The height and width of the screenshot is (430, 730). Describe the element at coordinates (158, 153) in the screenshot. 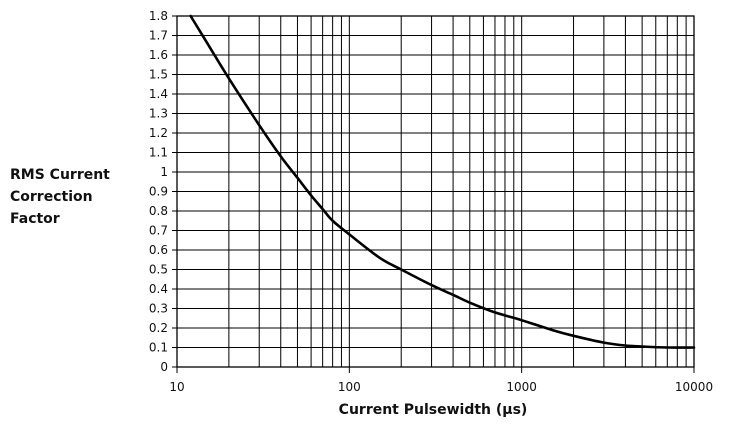

I see `y-tick-label: 1.1` at that location.